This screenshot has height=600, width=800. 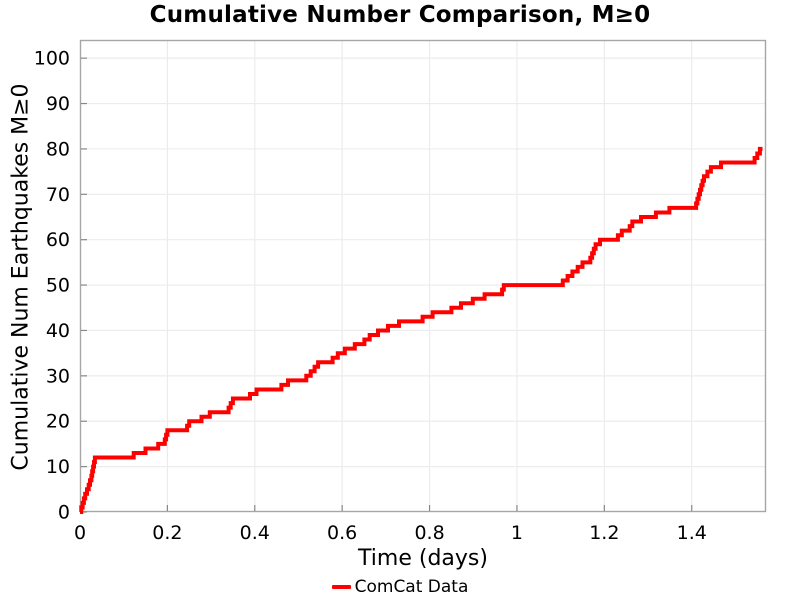 I want to click on y-tick-label: 10, so click(x=58, y=467).